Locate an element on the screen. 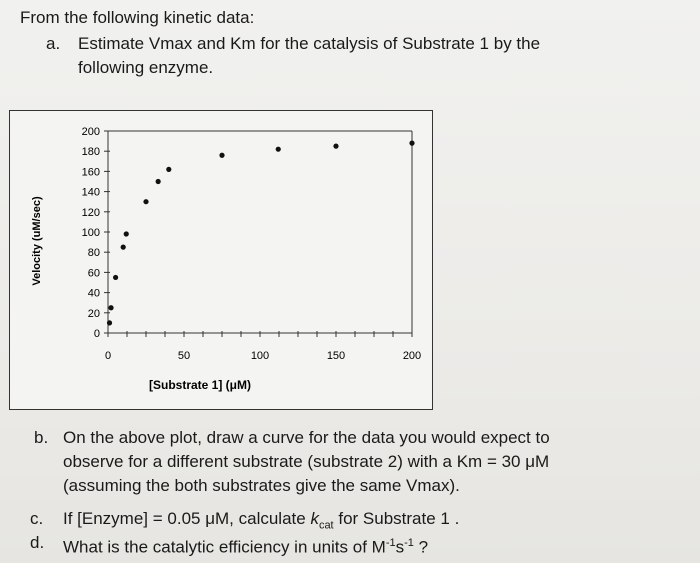 The width and height of the screenshot is (700, 563). part-a-line2: following enzyme. is located at coordinates (146, 67).